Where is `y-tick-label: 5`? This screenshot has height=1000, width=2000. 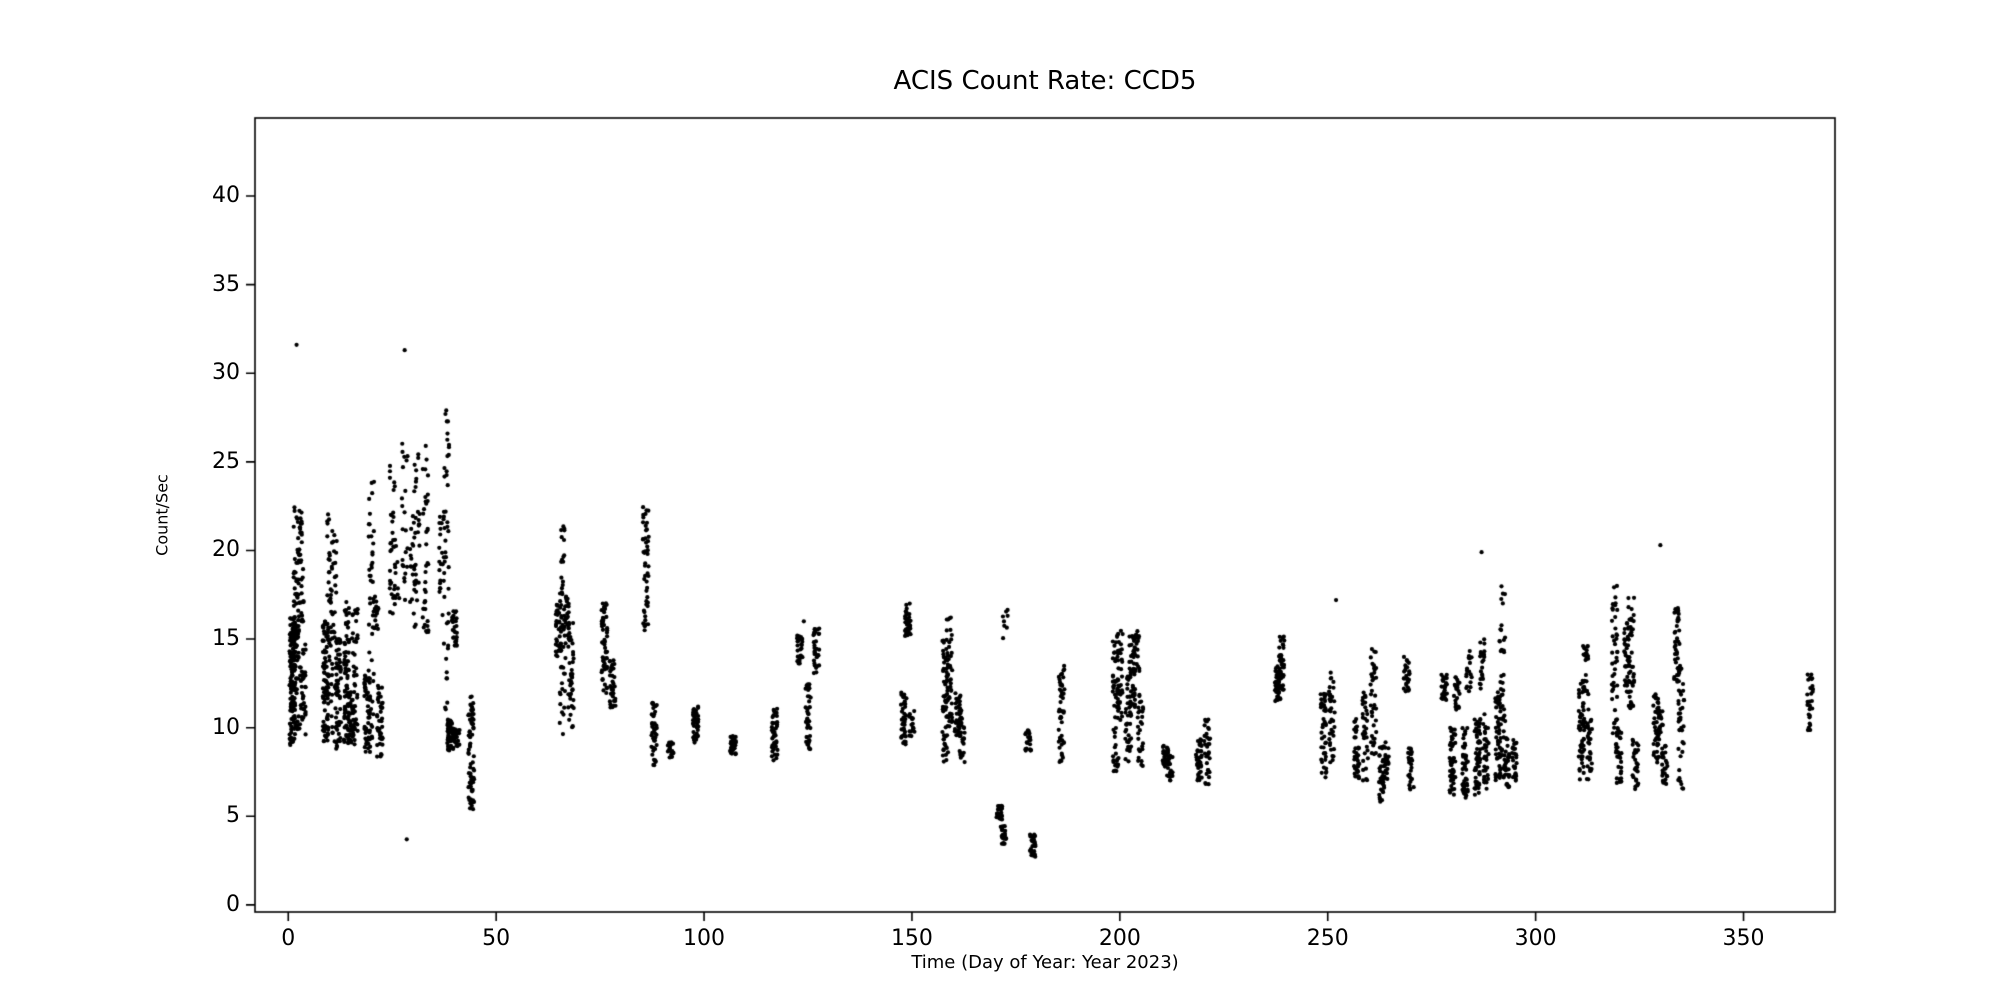 y-tick-label: 5 is located at coordinates (233, 816).